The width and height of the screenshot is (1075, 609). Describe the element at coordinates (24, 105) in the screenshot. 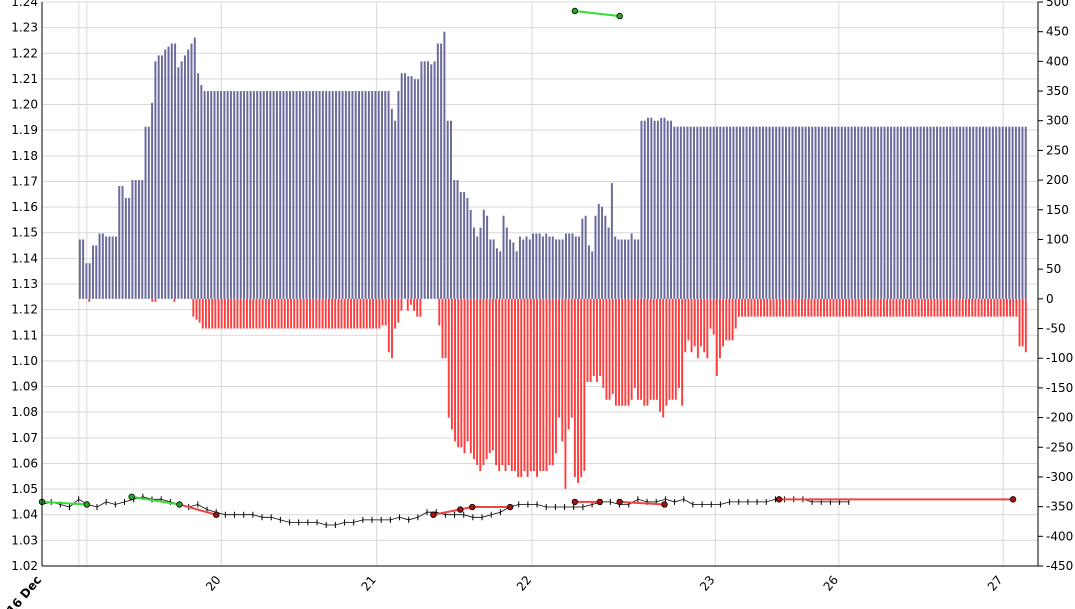

I see `left-tick-label: 1.20` at that location.